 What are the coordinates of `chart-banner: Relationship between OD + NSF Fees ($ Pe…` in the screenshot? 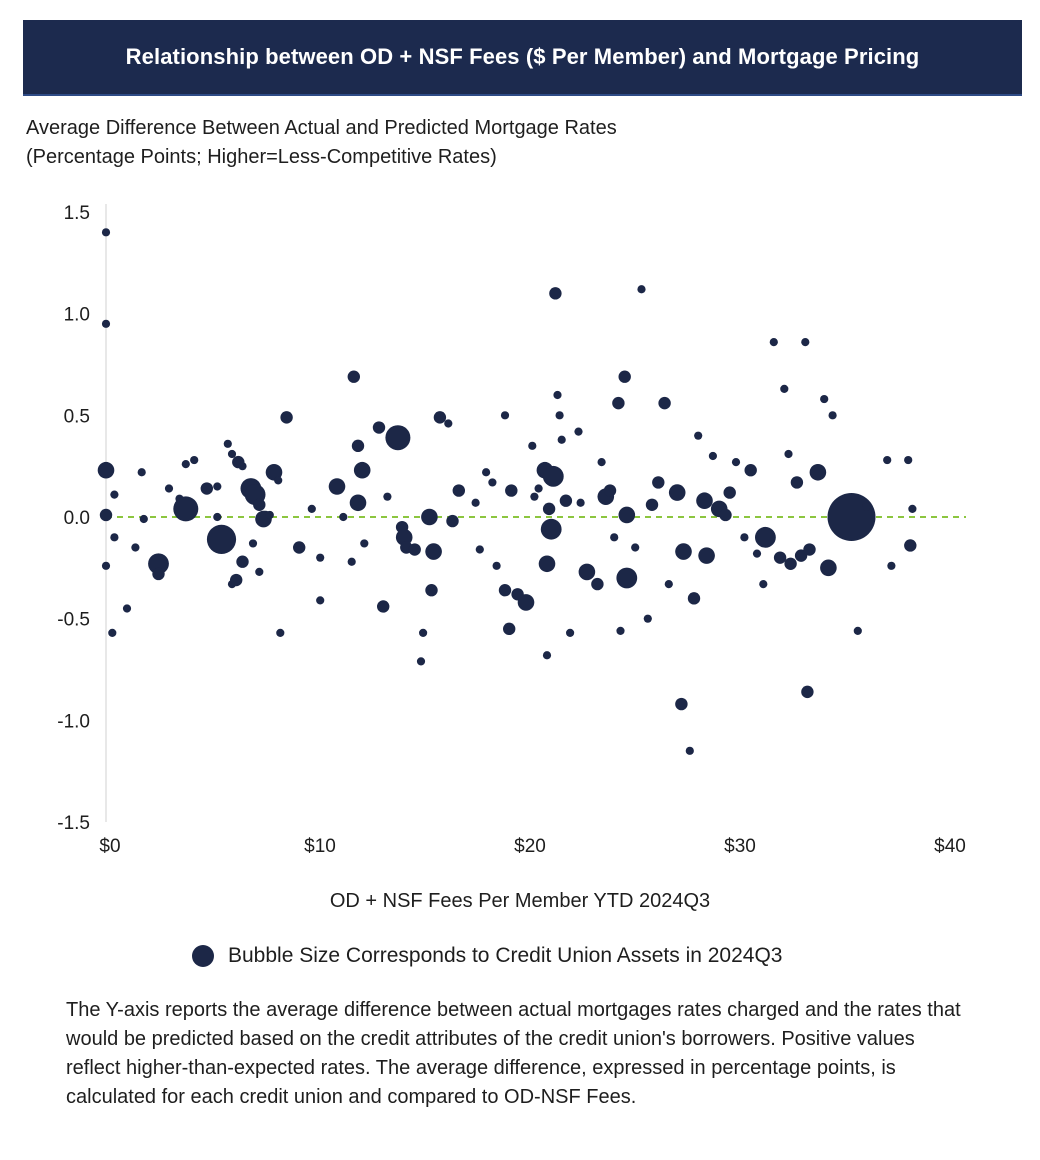 It's located at (522, 58).